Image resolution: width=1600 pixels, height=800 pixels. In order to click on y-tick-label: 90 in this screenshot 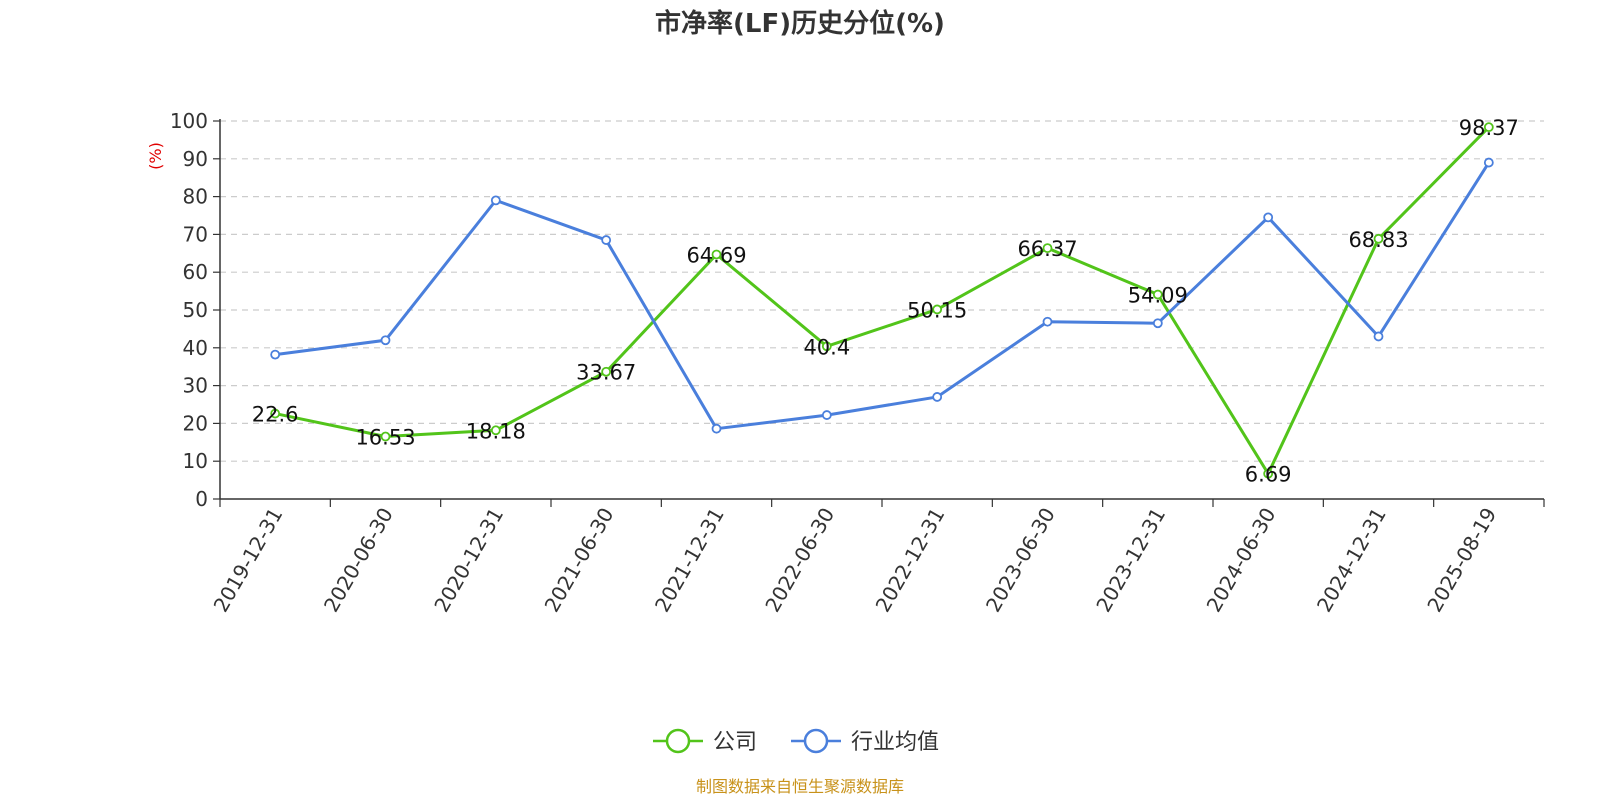, I will do `click(195, 159)`.